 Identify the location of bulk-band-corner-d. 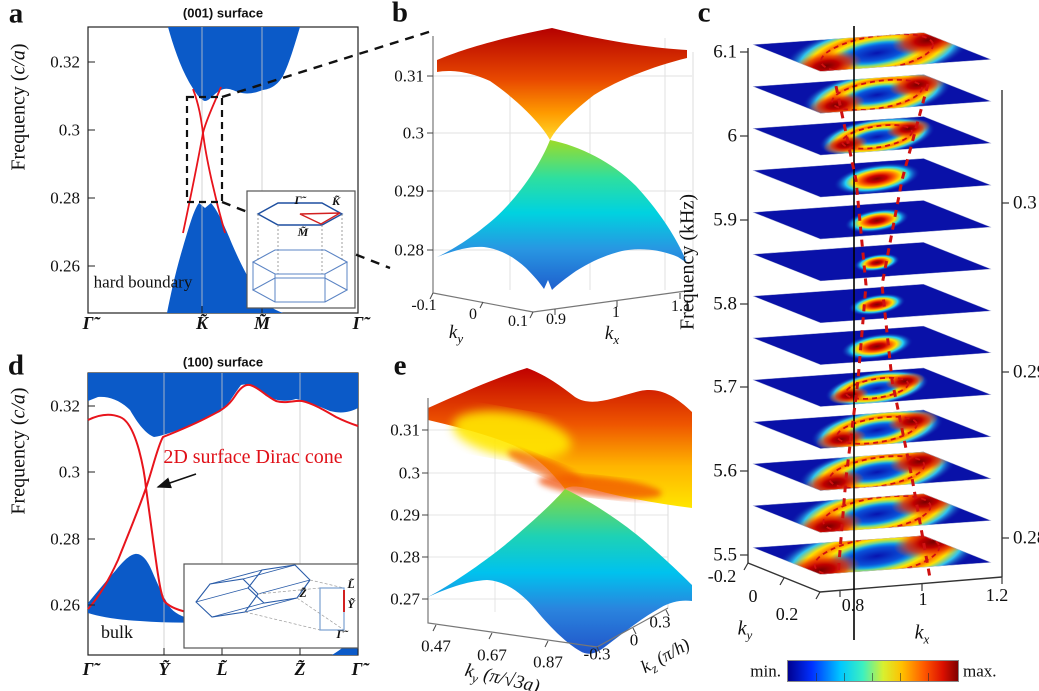
(345, 644).